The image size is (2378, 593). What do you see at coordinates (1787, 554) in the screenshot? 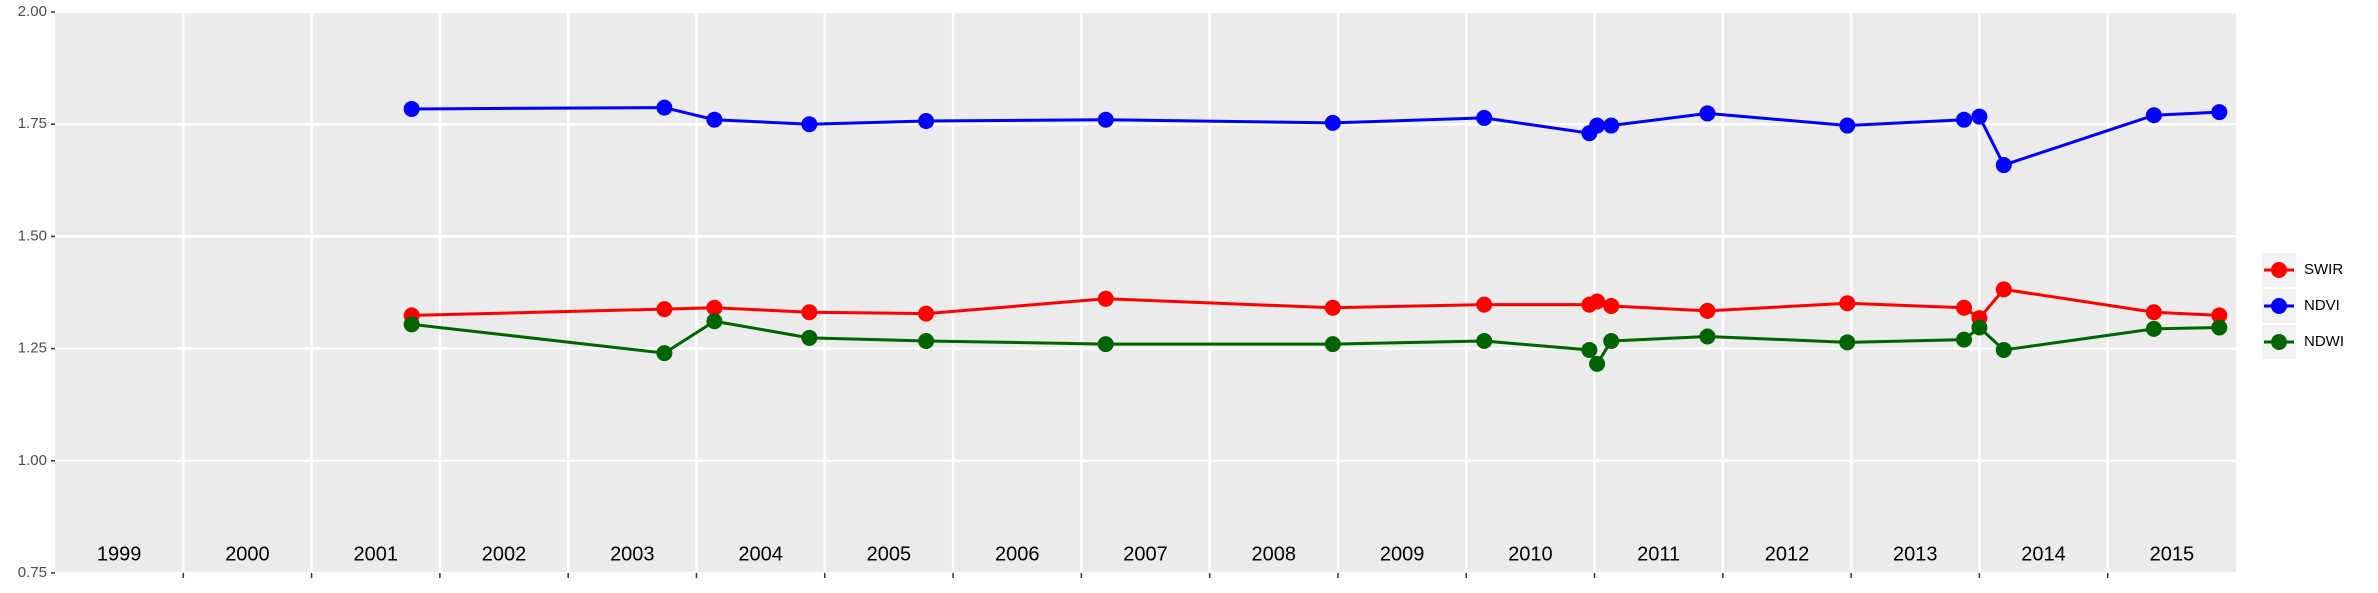
I see `year-label: 2012` at bounding box center [1787, 554].